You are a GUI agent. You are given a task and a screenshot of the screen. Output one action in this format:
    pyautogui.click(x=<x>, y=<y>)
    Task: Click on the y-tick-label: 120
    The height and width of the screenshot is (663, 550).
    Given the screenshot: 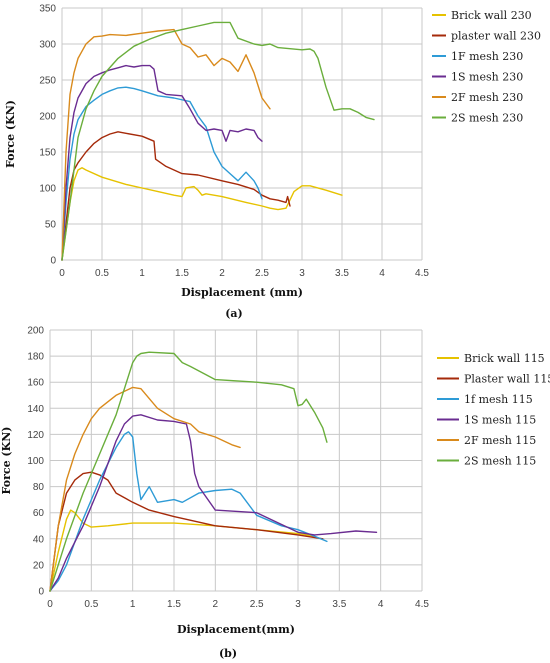 What is the action you would take?
    pyautogui.click(x=35, y=435)
    